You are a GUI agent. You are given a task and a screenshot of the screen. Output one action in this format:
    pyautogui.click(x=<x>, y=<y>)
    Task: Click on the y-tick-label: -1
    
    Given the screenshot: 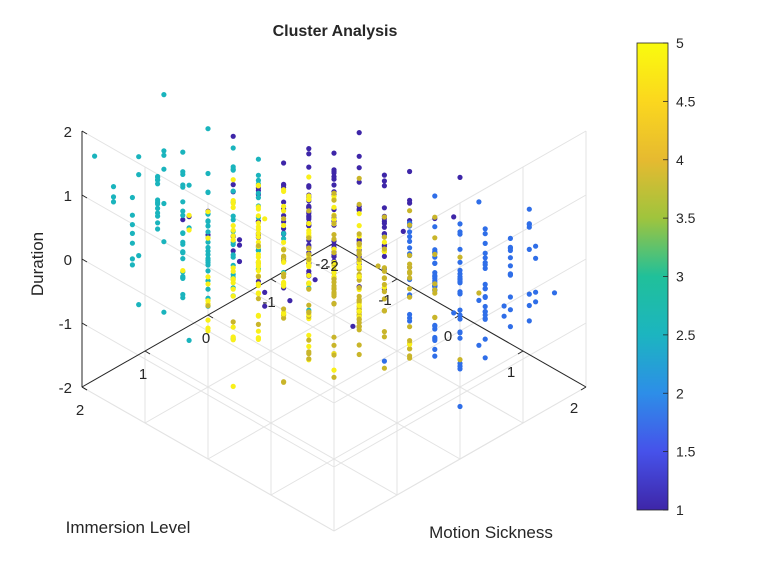 What is the action you would take?
    pyautogui.click(x=268, y=302)
    